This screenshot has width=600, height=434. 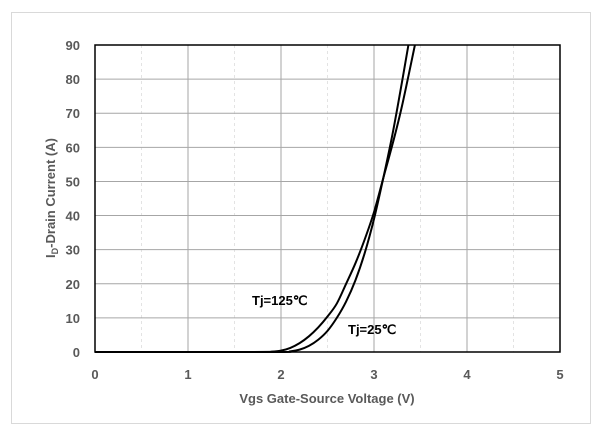 I want to click on y-axis-label: ID-Drain Current (A), so click(x=51, y=198).